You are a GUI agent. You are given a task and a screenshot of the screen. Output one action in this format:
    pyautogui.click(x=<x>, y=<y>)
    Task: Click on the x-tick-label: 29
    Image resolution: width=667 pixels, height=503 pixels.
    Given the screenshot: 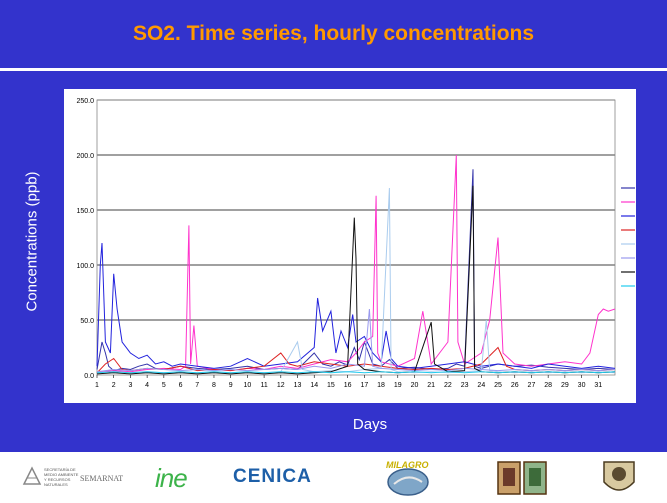 What is the action you would take?
    pyautogui.click(x=565, y=385)
    